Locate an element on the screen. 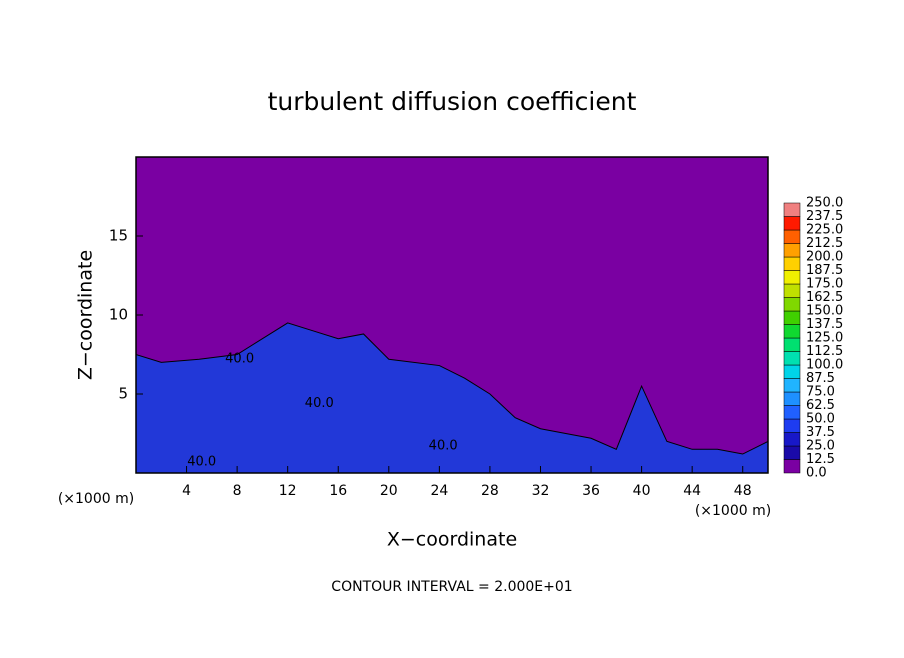 This screenshot has height=658, width=904. colorbar-label: 100.0 is located at coordinates (824, 365).